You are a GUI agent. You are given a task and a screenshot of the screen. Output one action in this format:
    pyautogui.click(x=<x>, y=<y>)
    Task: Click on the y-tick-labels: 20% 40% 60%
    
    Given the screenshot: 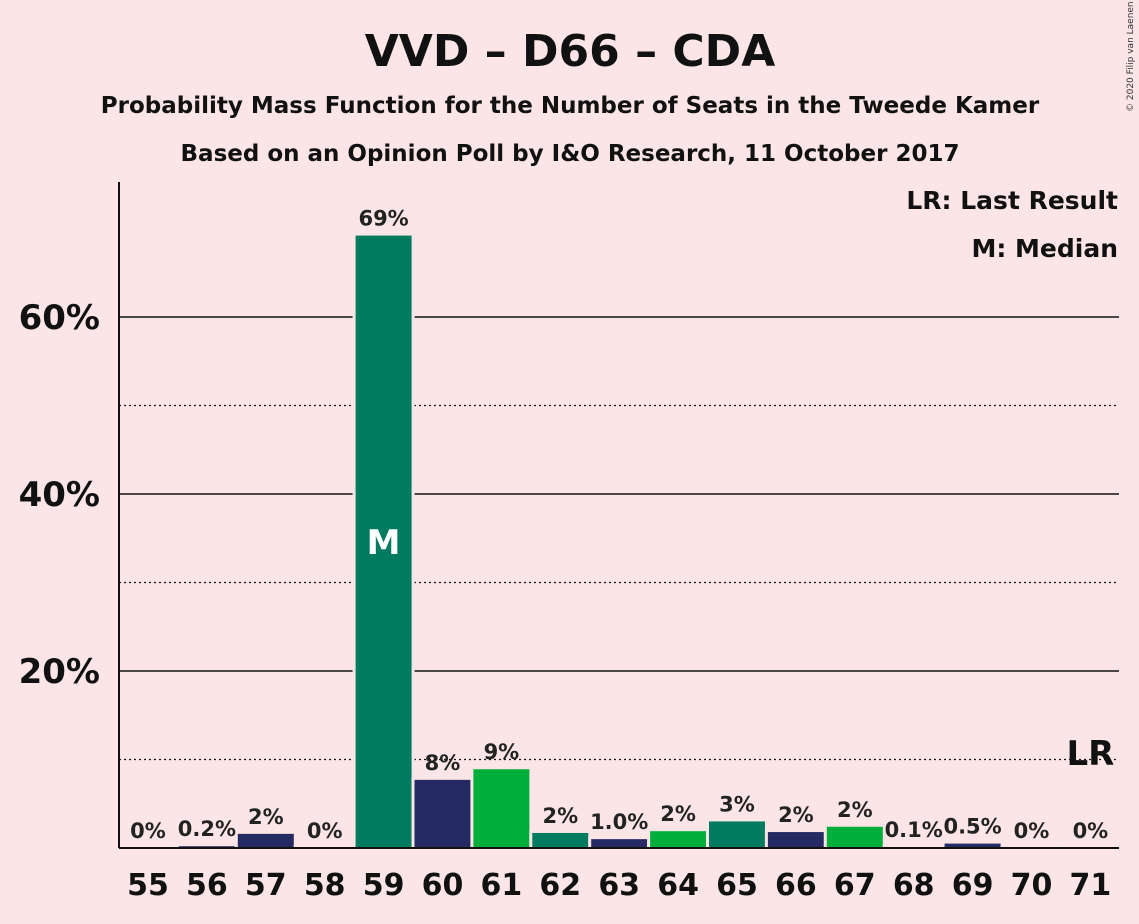 What is the action you would take?
    pyautogui.click(x=59, y=495)
    